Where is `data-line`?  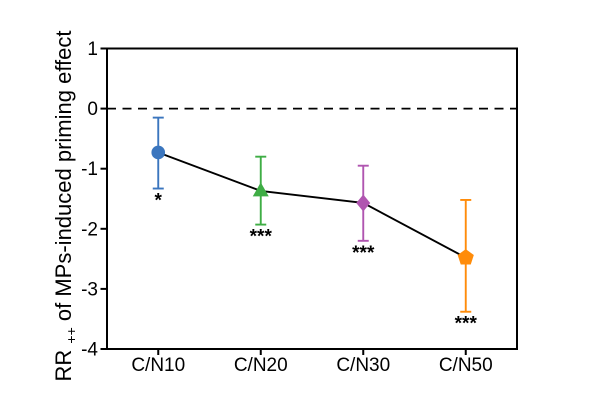
data-line is located at coordinates (312, 205).